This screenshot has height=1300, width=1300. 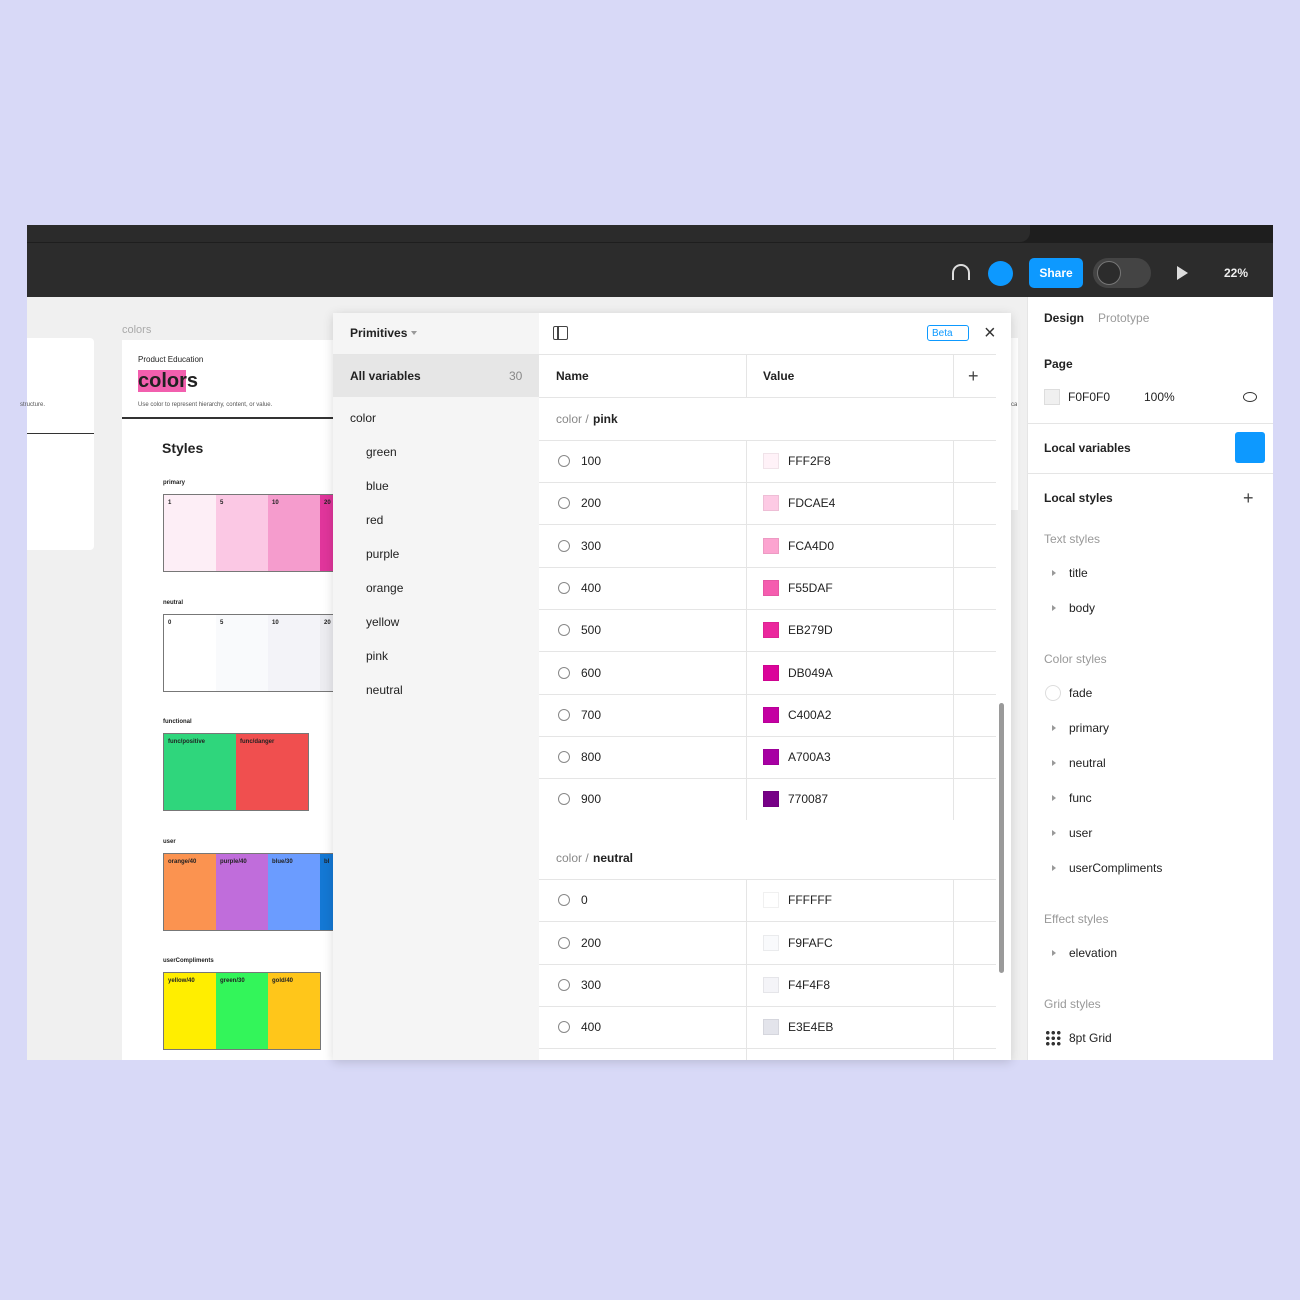 What do you see at coordinates (187, 742) in the screenshot?
I see `swatch-label: func/positive` at bounding box center [187, 742].